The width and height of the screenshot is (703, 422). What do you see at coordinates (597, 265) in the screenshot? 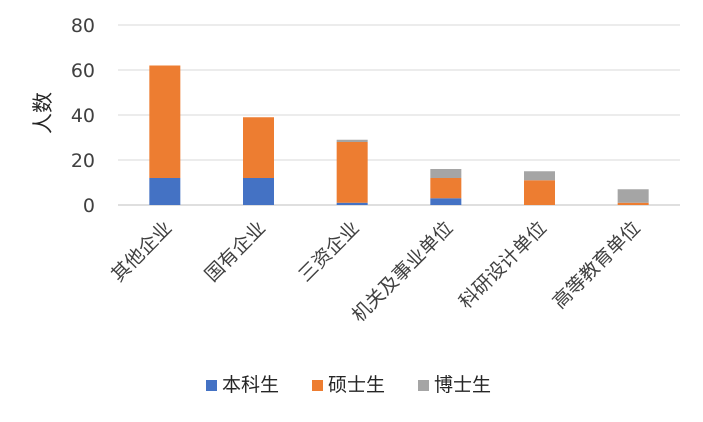
I see `x-category-label: 高等教育单位` at bounding box center [597, 265].